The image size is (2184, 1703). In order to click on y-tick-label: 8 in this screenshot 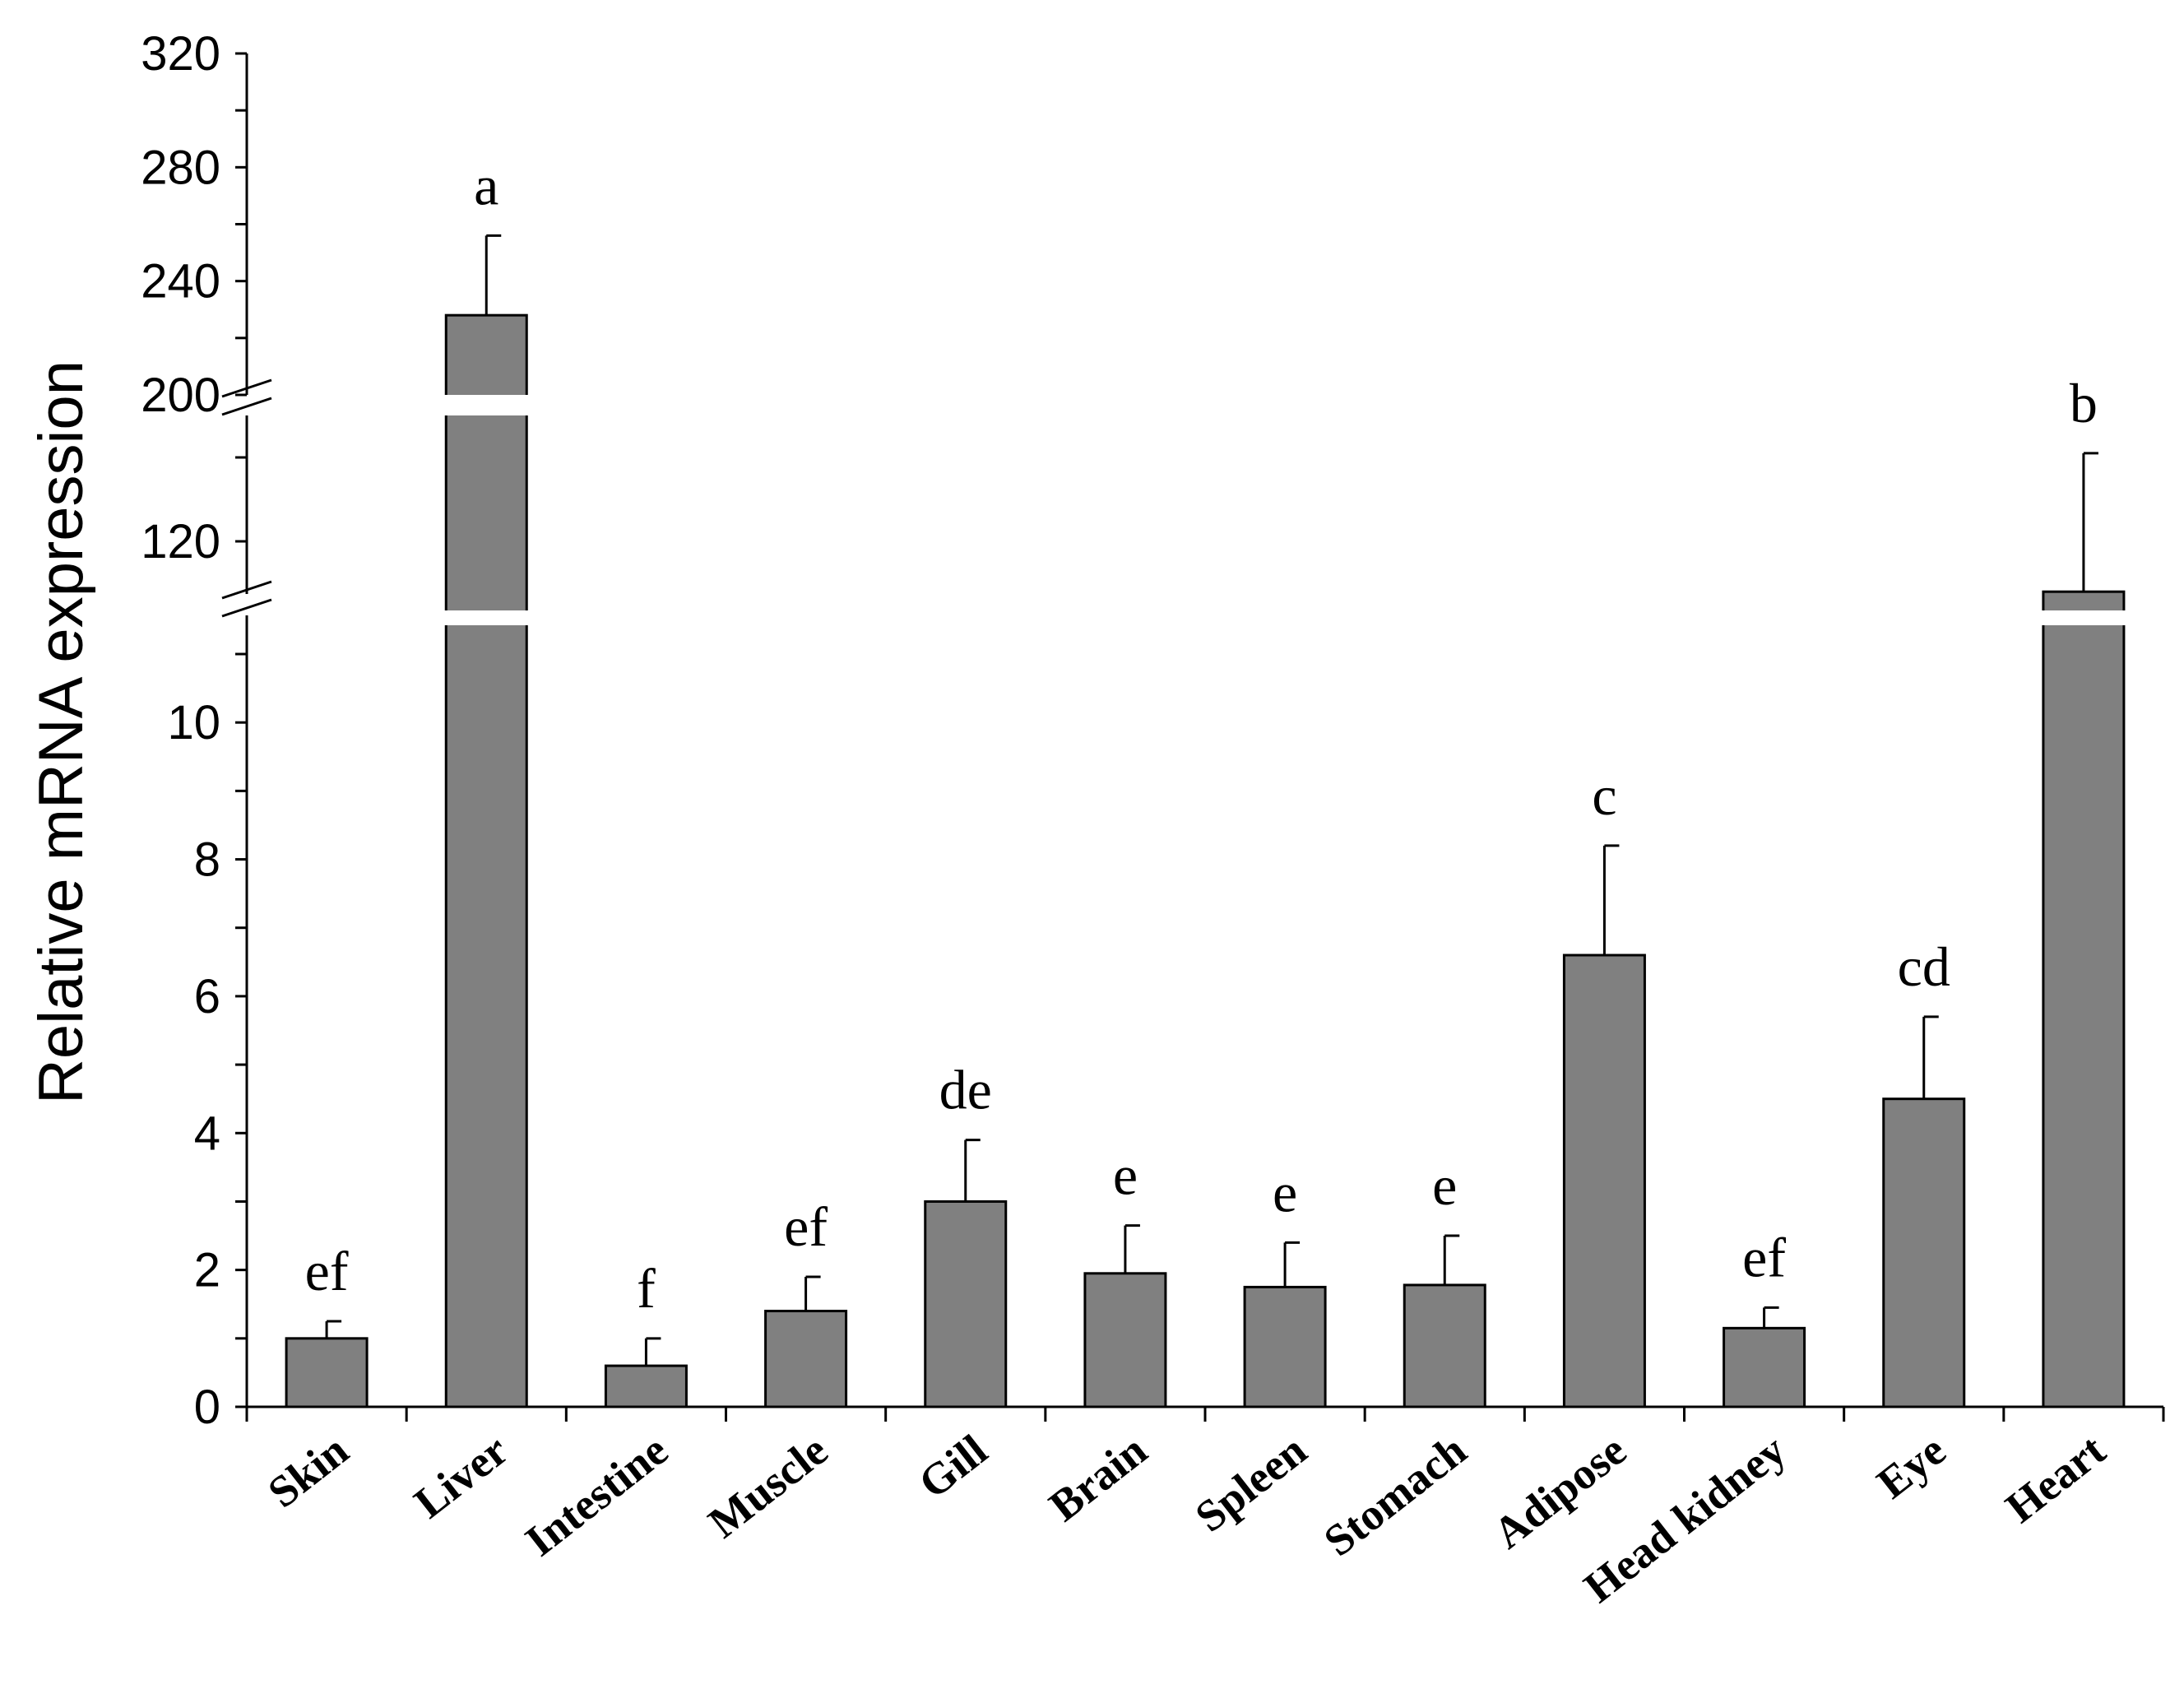, I will do `click(207, 860)`.